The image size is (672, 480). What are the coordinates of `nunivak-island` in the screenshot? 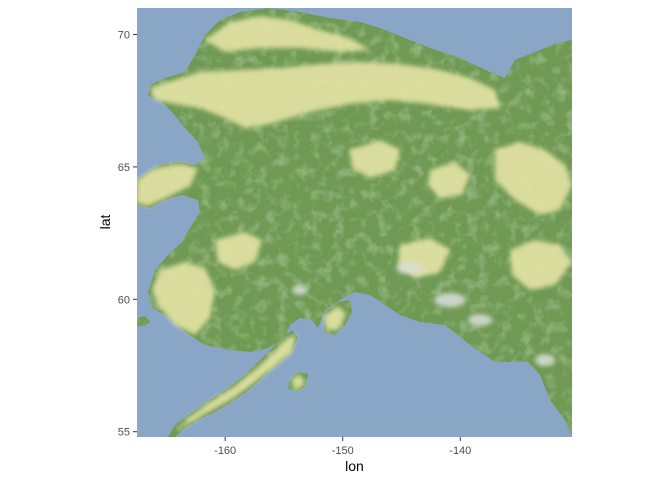 It's located at (143, 321).